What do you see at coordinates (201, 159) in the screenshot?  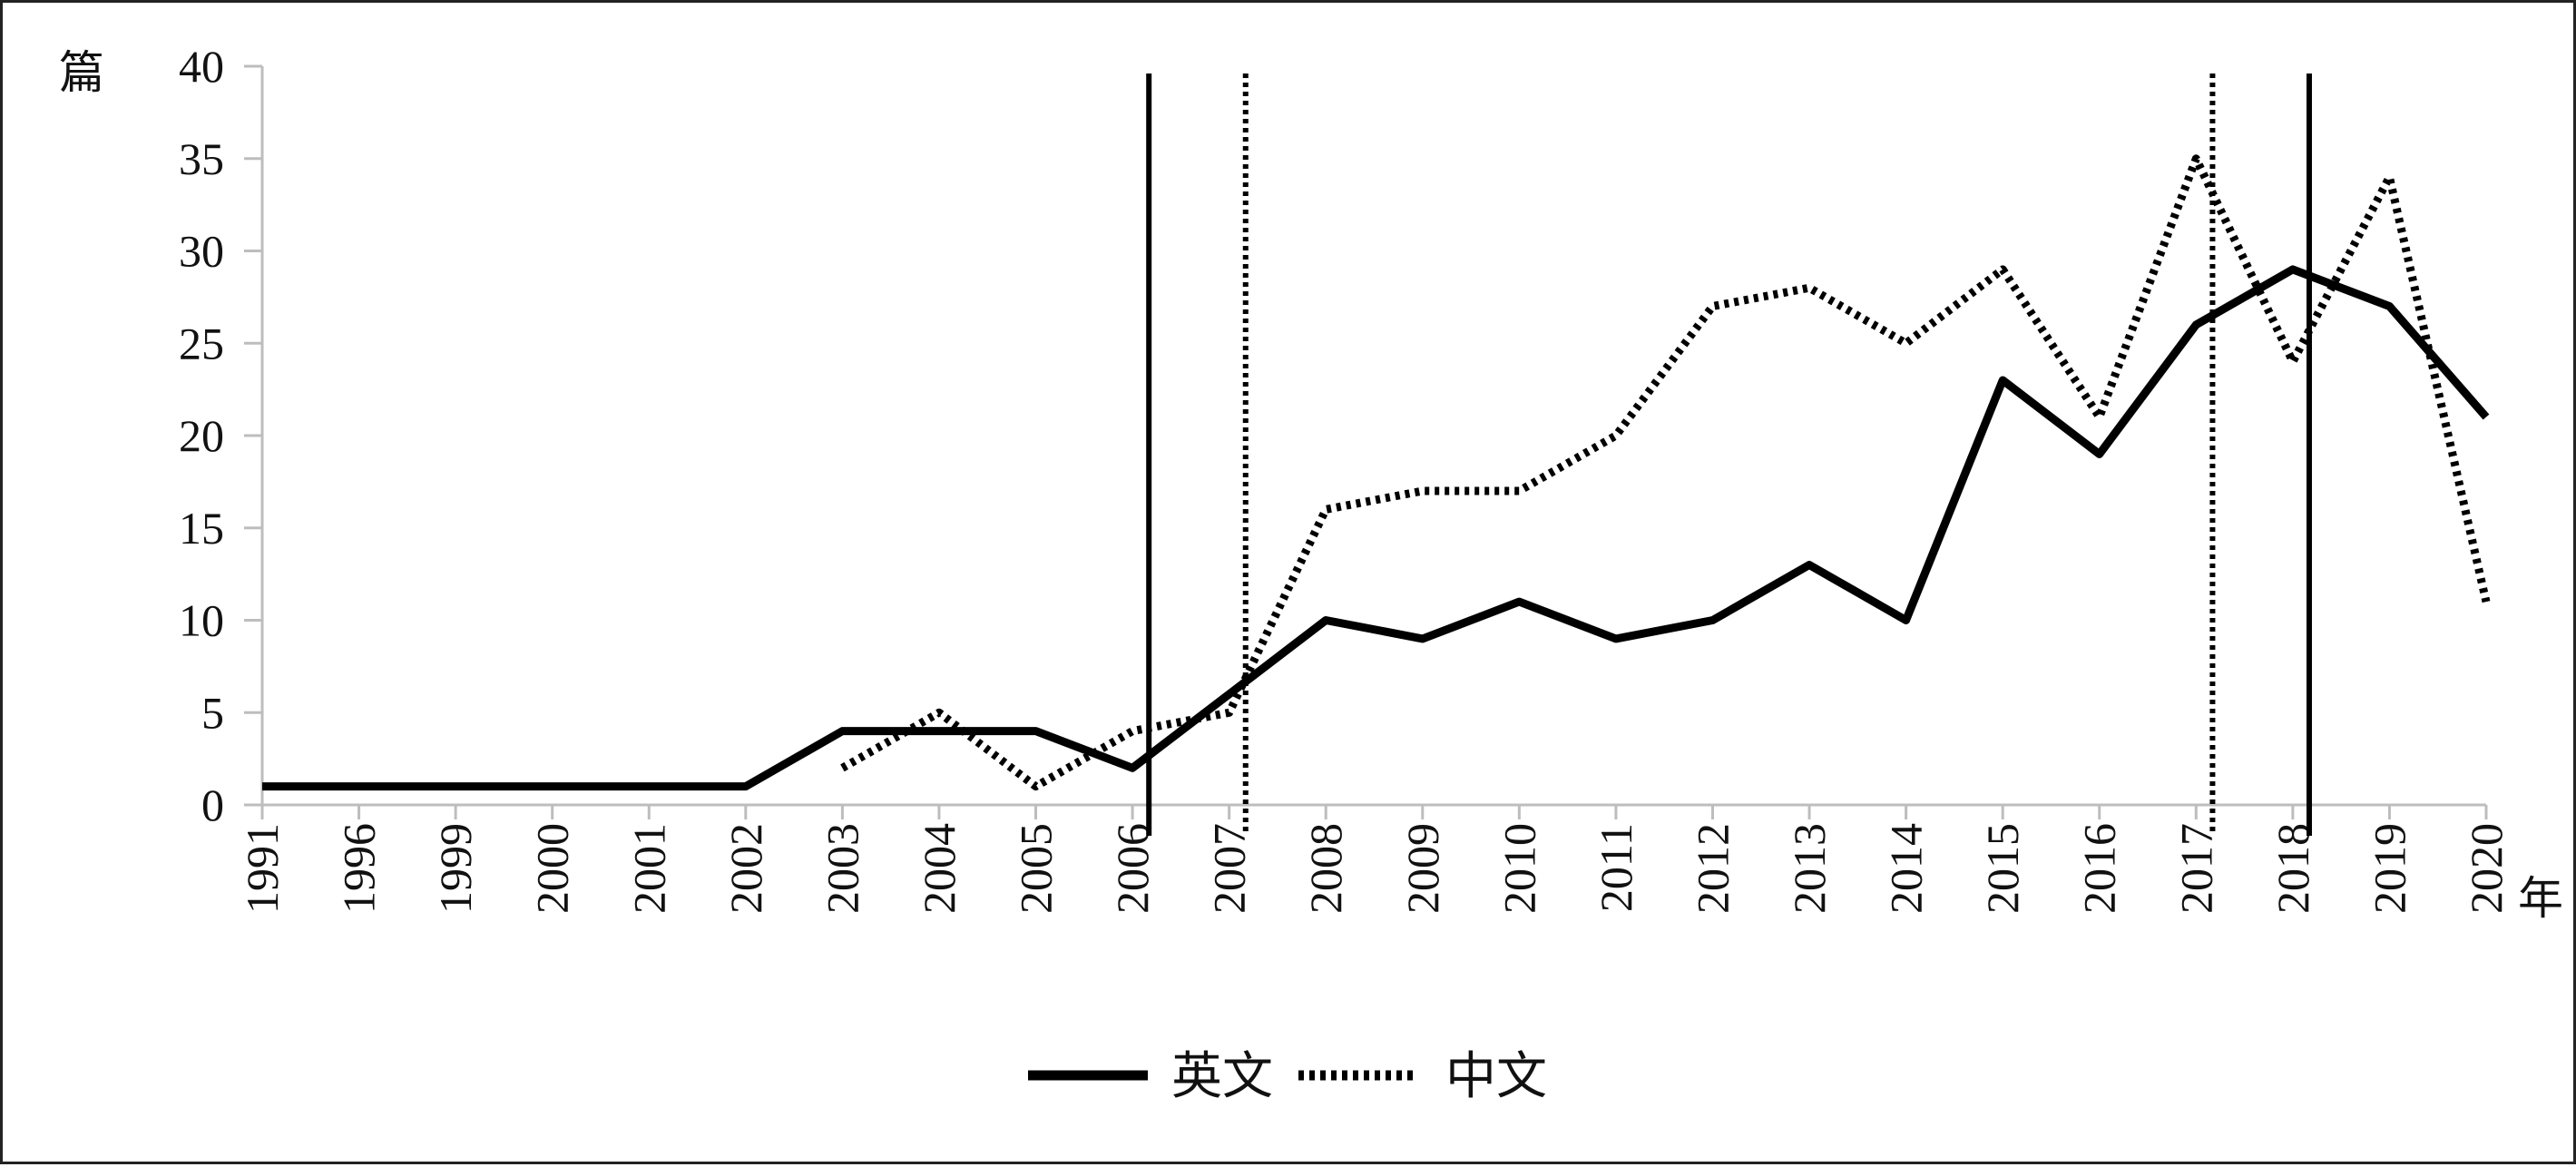 I see `y-tick-label: 35` at bounding box center [201, 159].